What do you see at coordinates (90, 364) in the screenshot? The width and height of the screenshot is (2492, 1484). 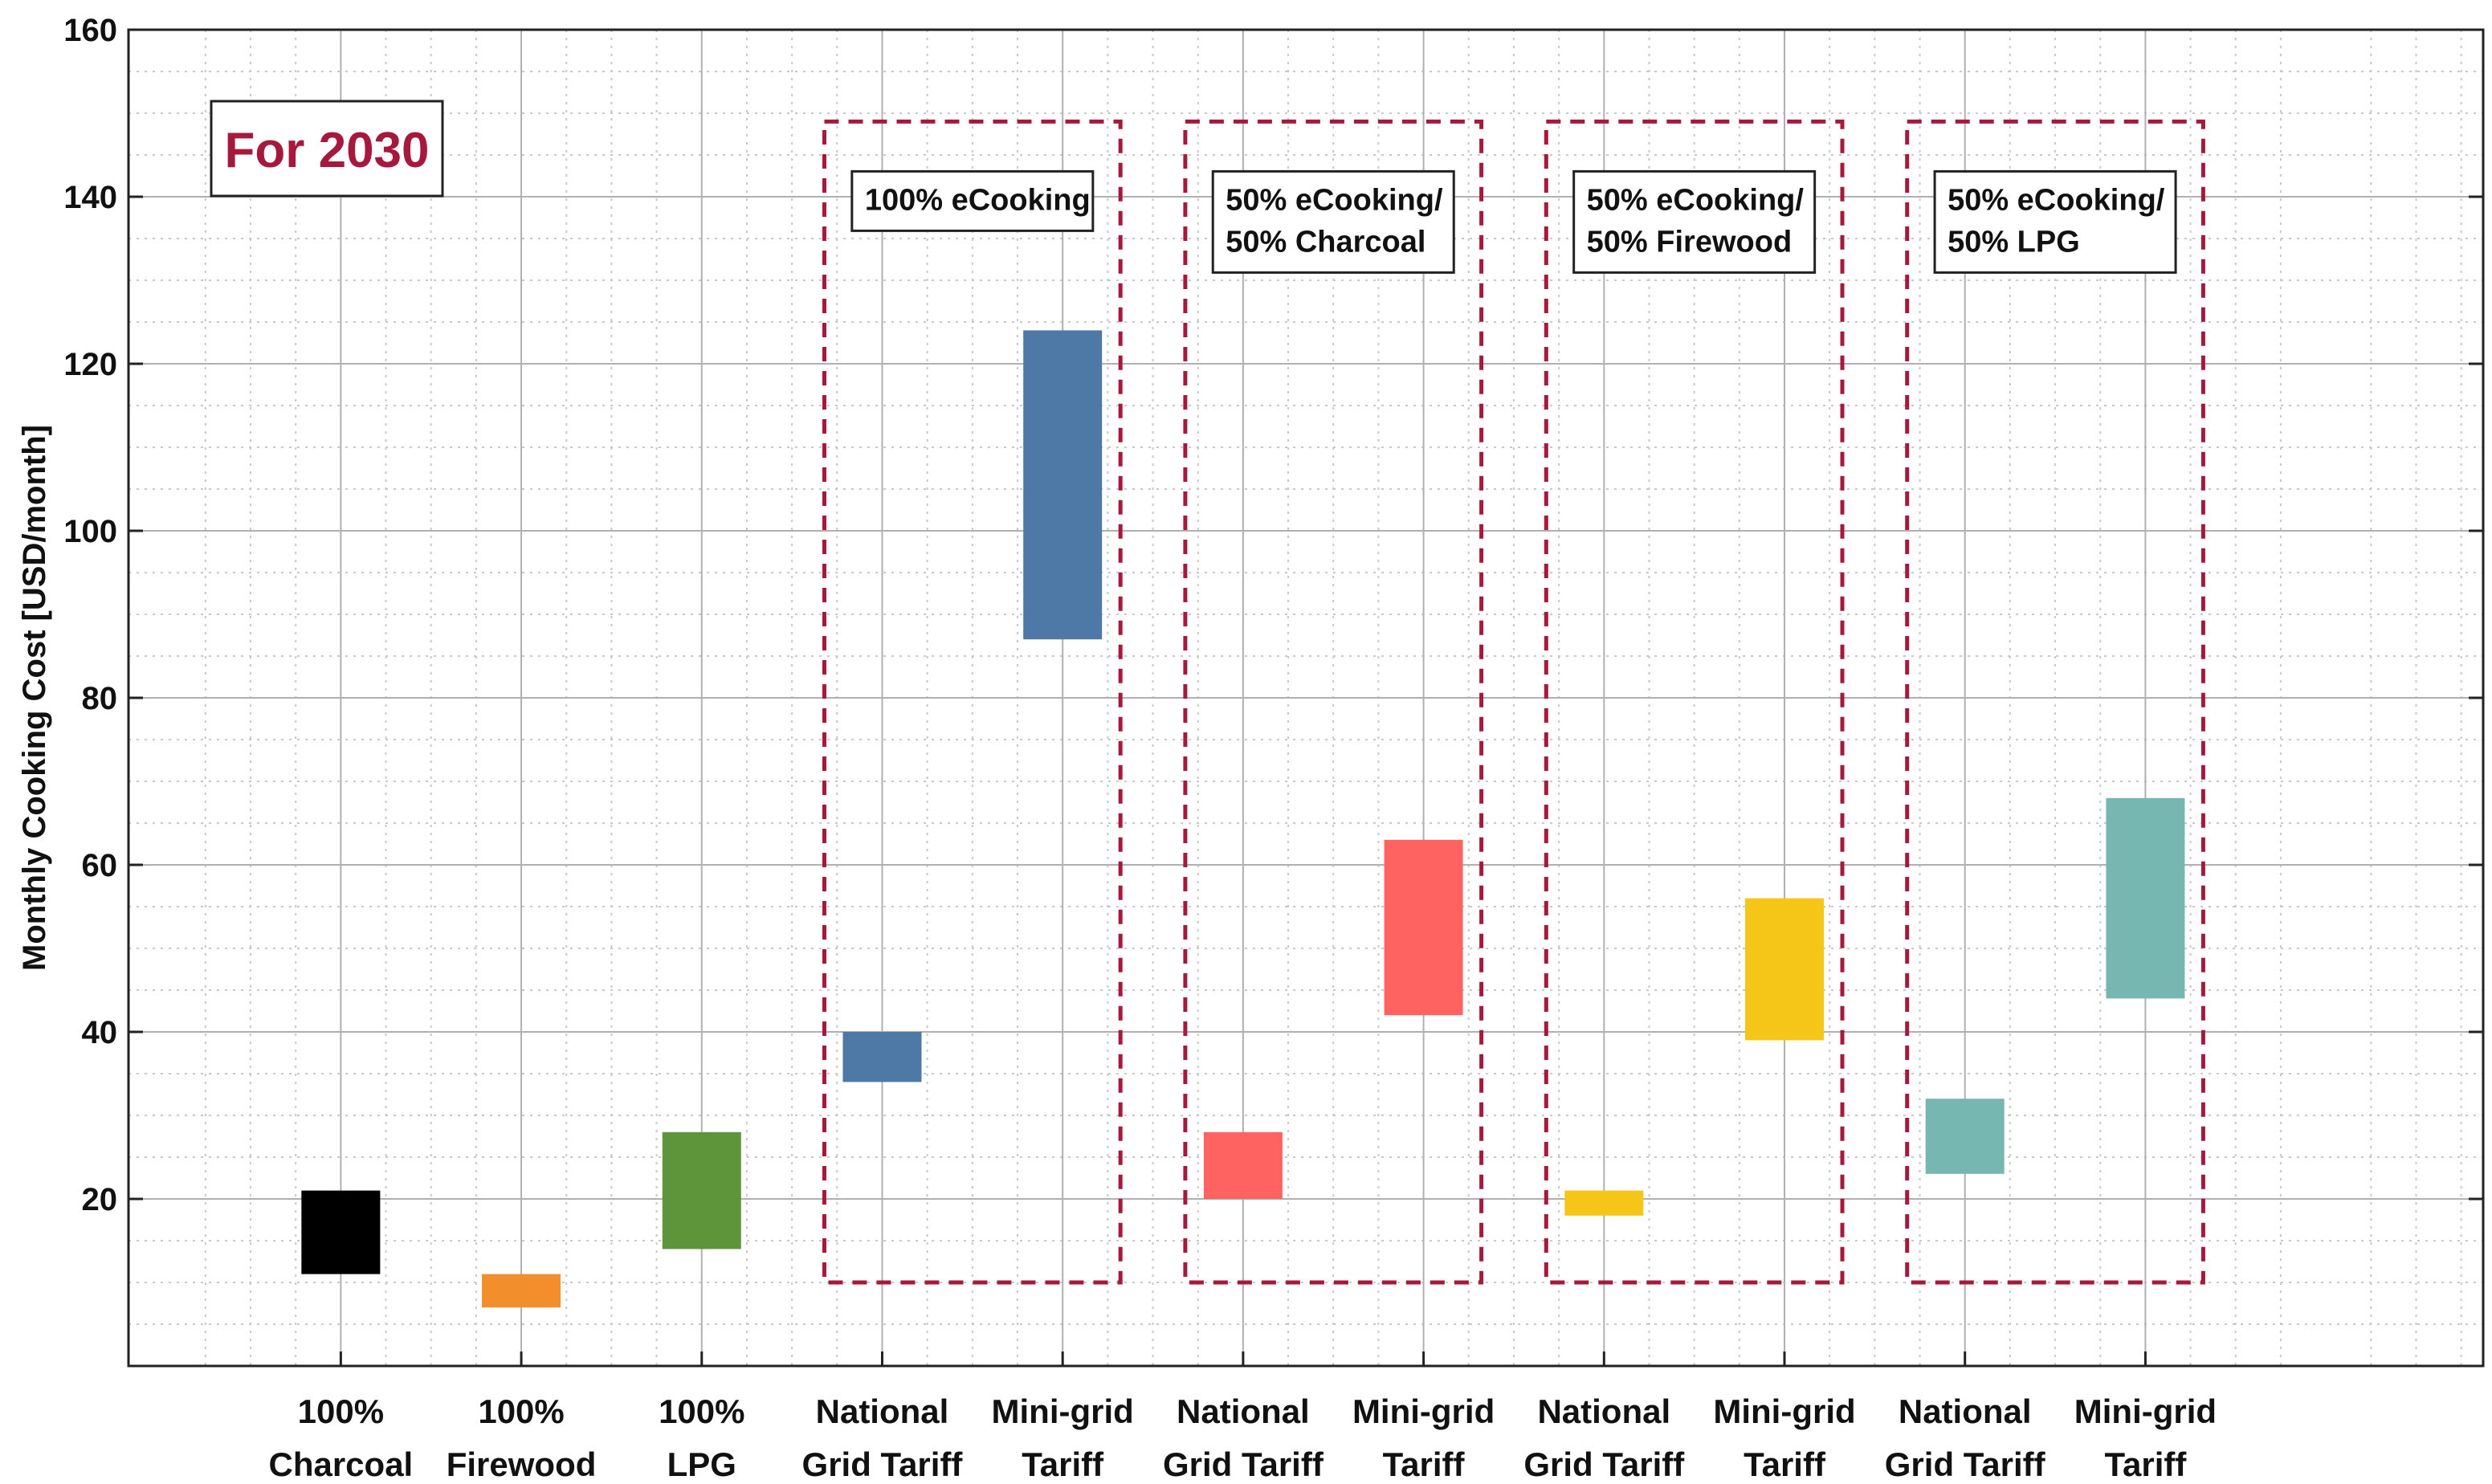 I see `y-tick-label: 120` at bounding box center [90, 364].